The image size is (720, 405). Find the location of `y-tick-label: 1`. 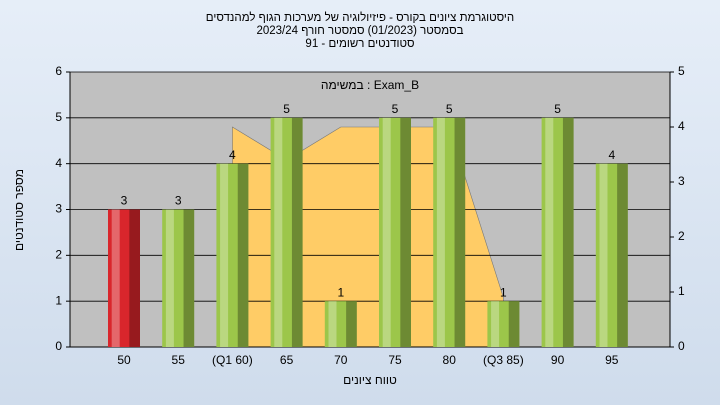

y-tick-label: 1 is located at coordinates (58, 300).